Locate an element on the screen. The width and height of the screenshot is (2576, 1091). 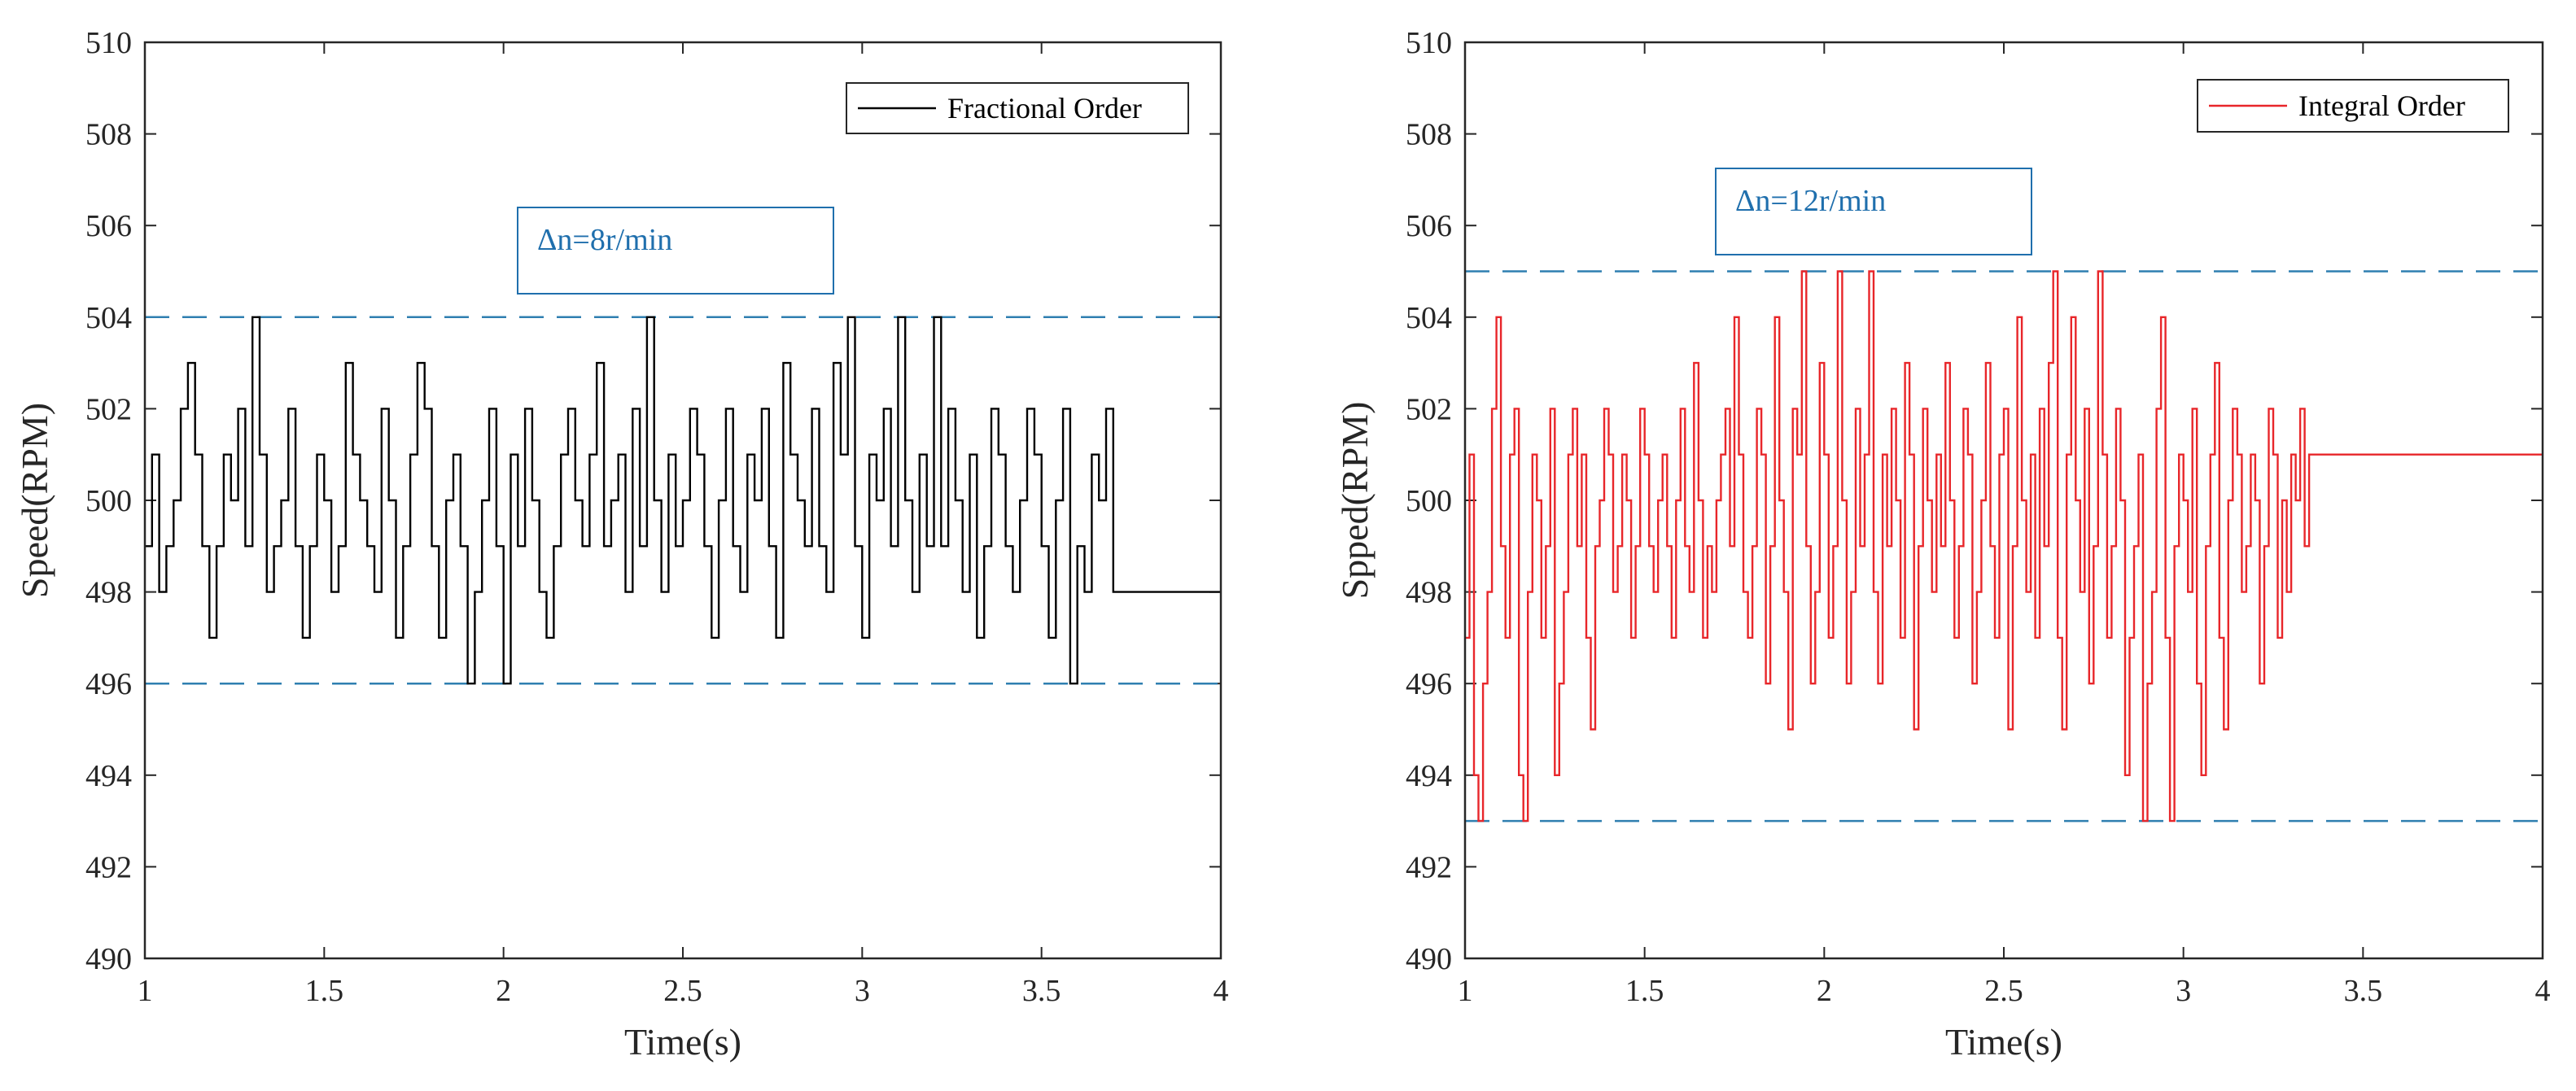
right-x-tick-labels: 1 1.5 2 2.5 3 3.5 4 is located at coordinates (2004, 991).